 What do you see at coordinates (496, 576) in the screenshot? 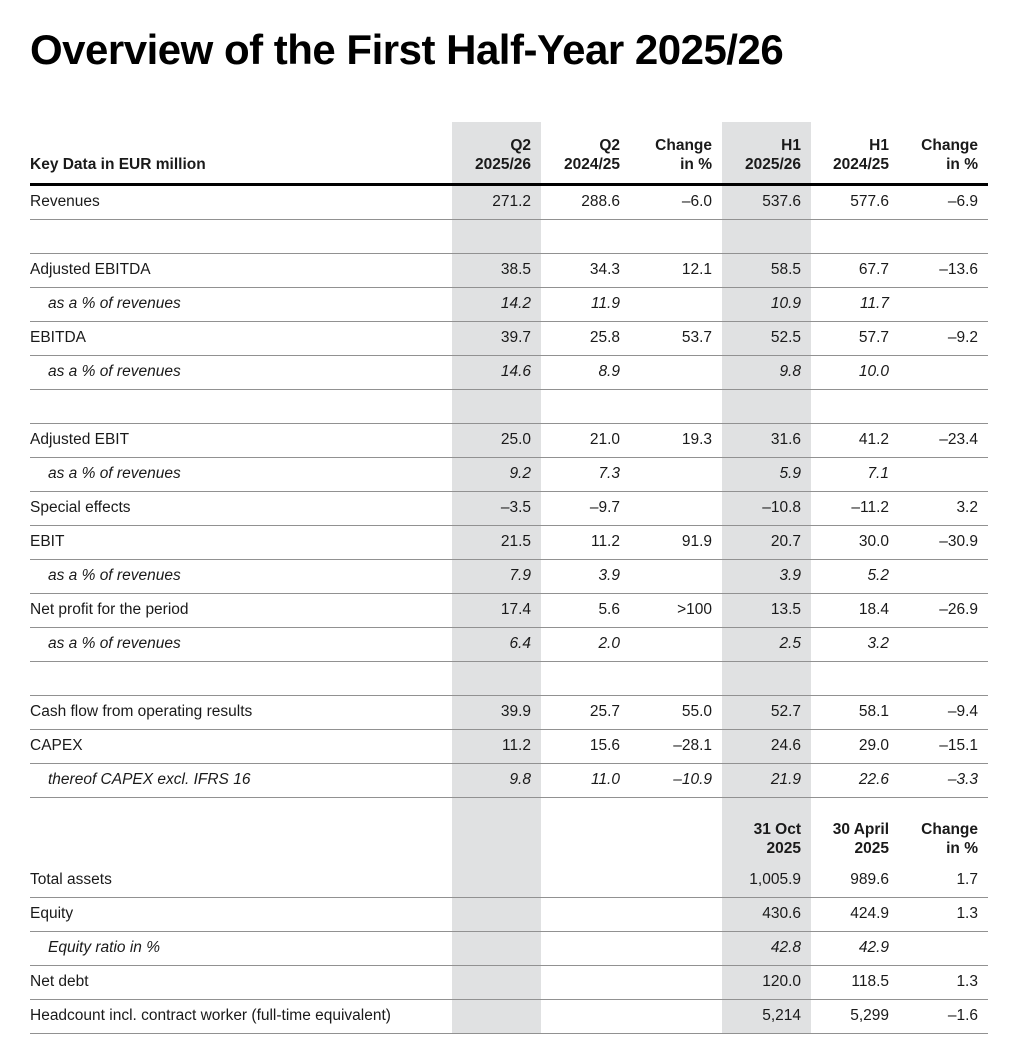
I see `cell-value: 7.9` at bounding box center [496, 576].